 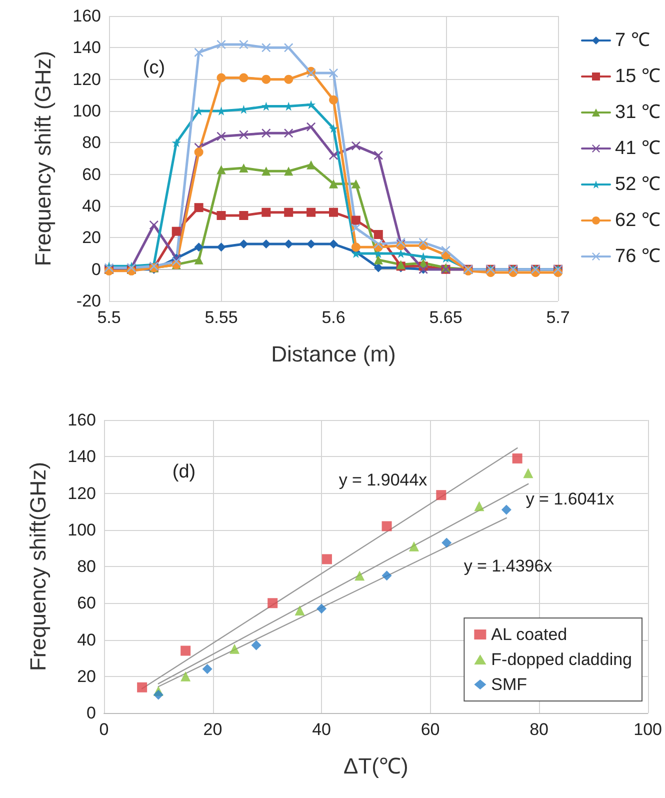 What do you see at coordinates (321, 729) in the screenshot?
I see `x-tick-label: 40` at bounding box center [321, 729].